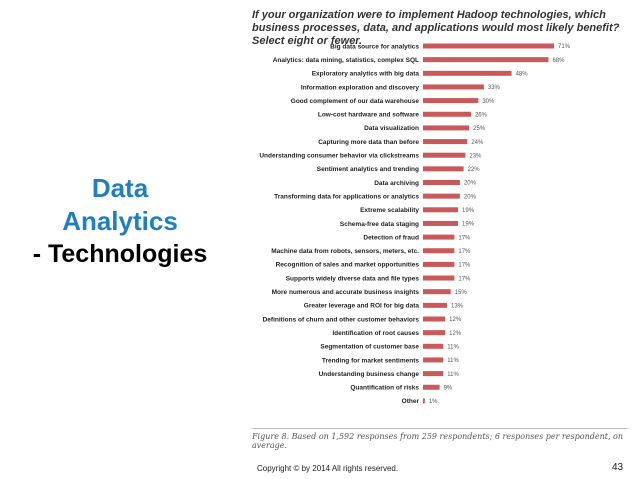 The height and width of the screenshot is (479, 638). Describe the element at coordinates (369, 374) in the screenshot. I see `category-label: Understanding business change` at that location.